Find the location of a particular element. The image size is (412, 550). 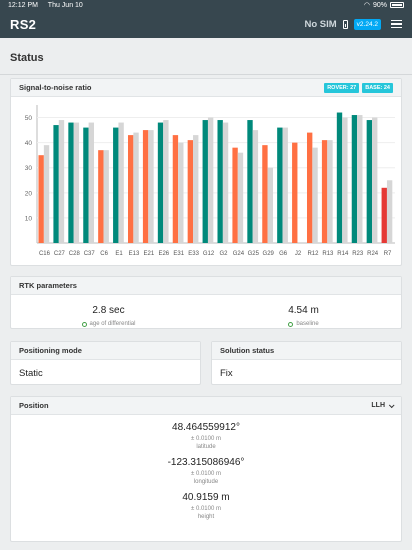

satellite-tick-label: R24 is located at coordinates (373, 254).